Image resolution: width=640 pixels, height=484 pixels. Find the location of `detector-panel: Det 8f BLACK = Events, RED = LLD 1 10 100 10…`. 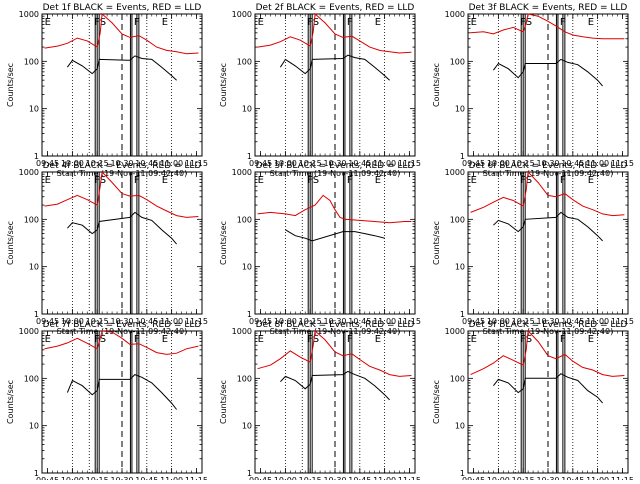

detector-panel: Det 8f BLACK = Events, RED = LLD 1 10 100 10… is located at coordinates (320, 402).